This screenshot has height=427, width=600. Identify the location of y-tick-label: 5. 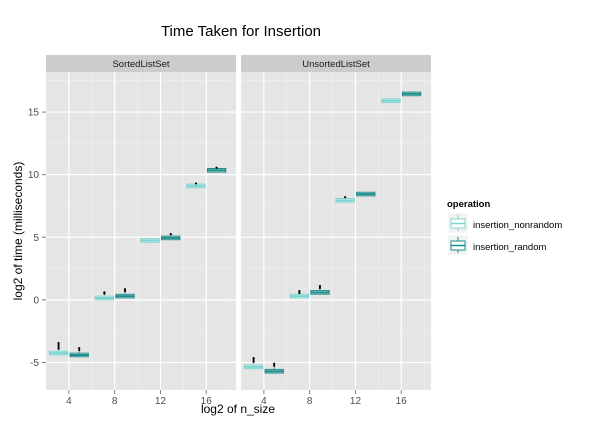
(36, 238).